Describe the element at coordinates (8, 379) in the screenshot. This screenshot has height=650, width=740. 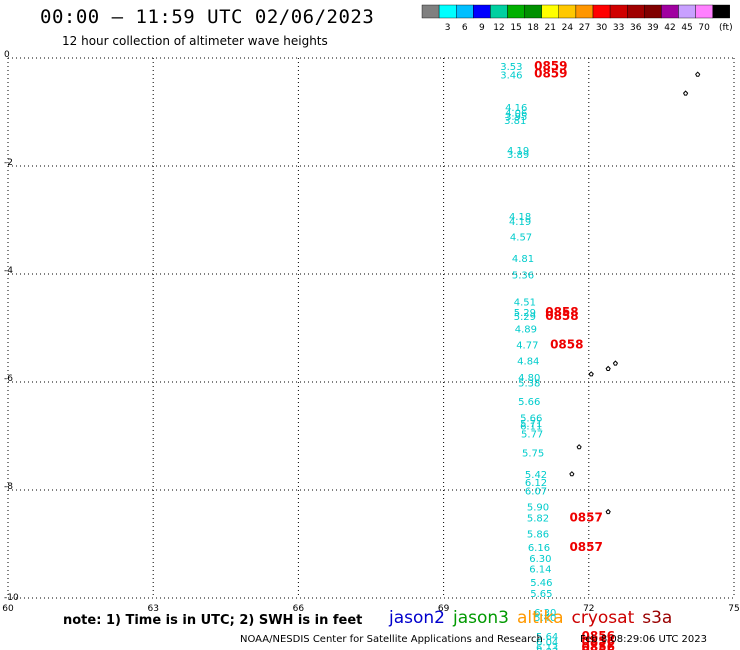
I see `y-tick-label: -6` at that location.